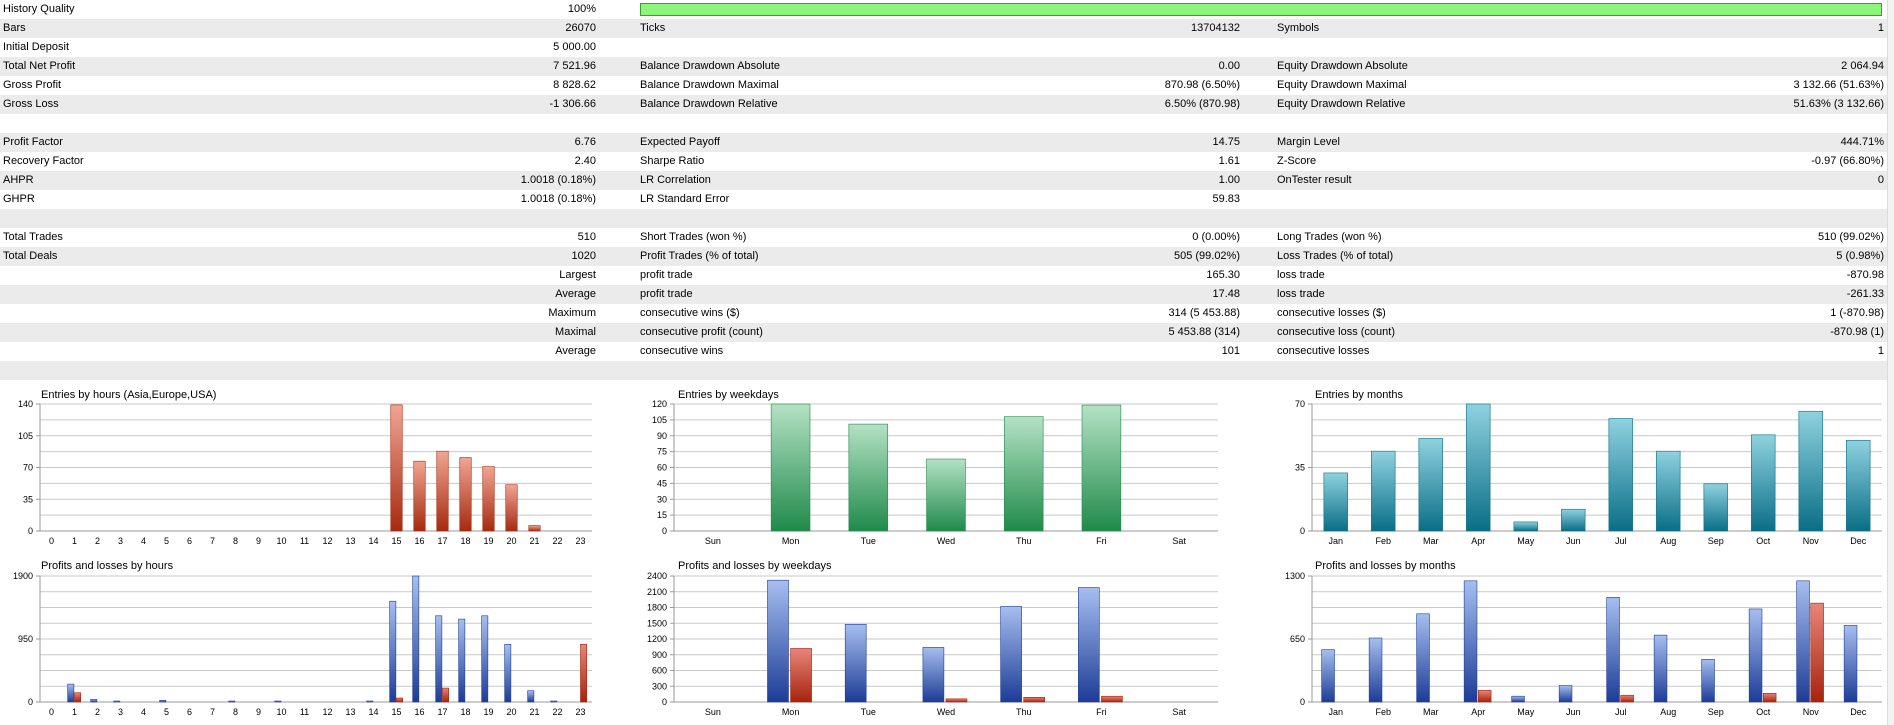  What do you see at coordinates (1341, 104) in the screenshot?
I see `stat-label: Equity Drawdown Relative` at bounding box center [1341, 104].